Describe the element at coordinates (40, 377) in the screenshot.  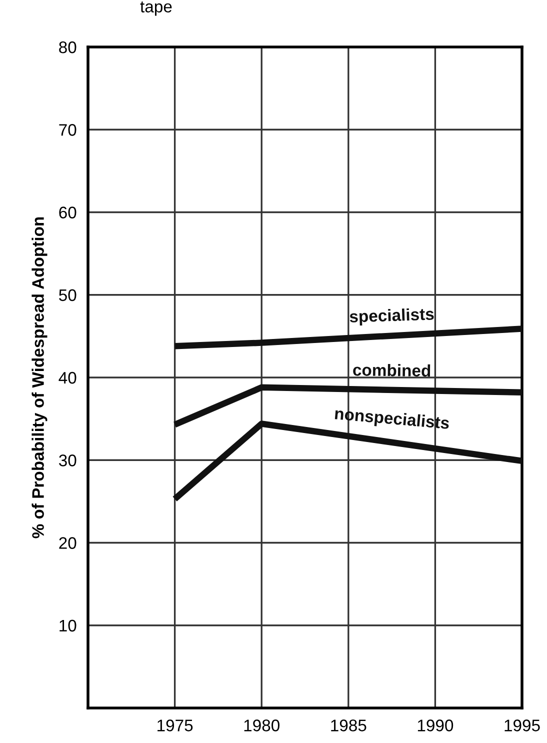
I see `y-axis-title: % of Probability of Widespread Adoption` at that location.